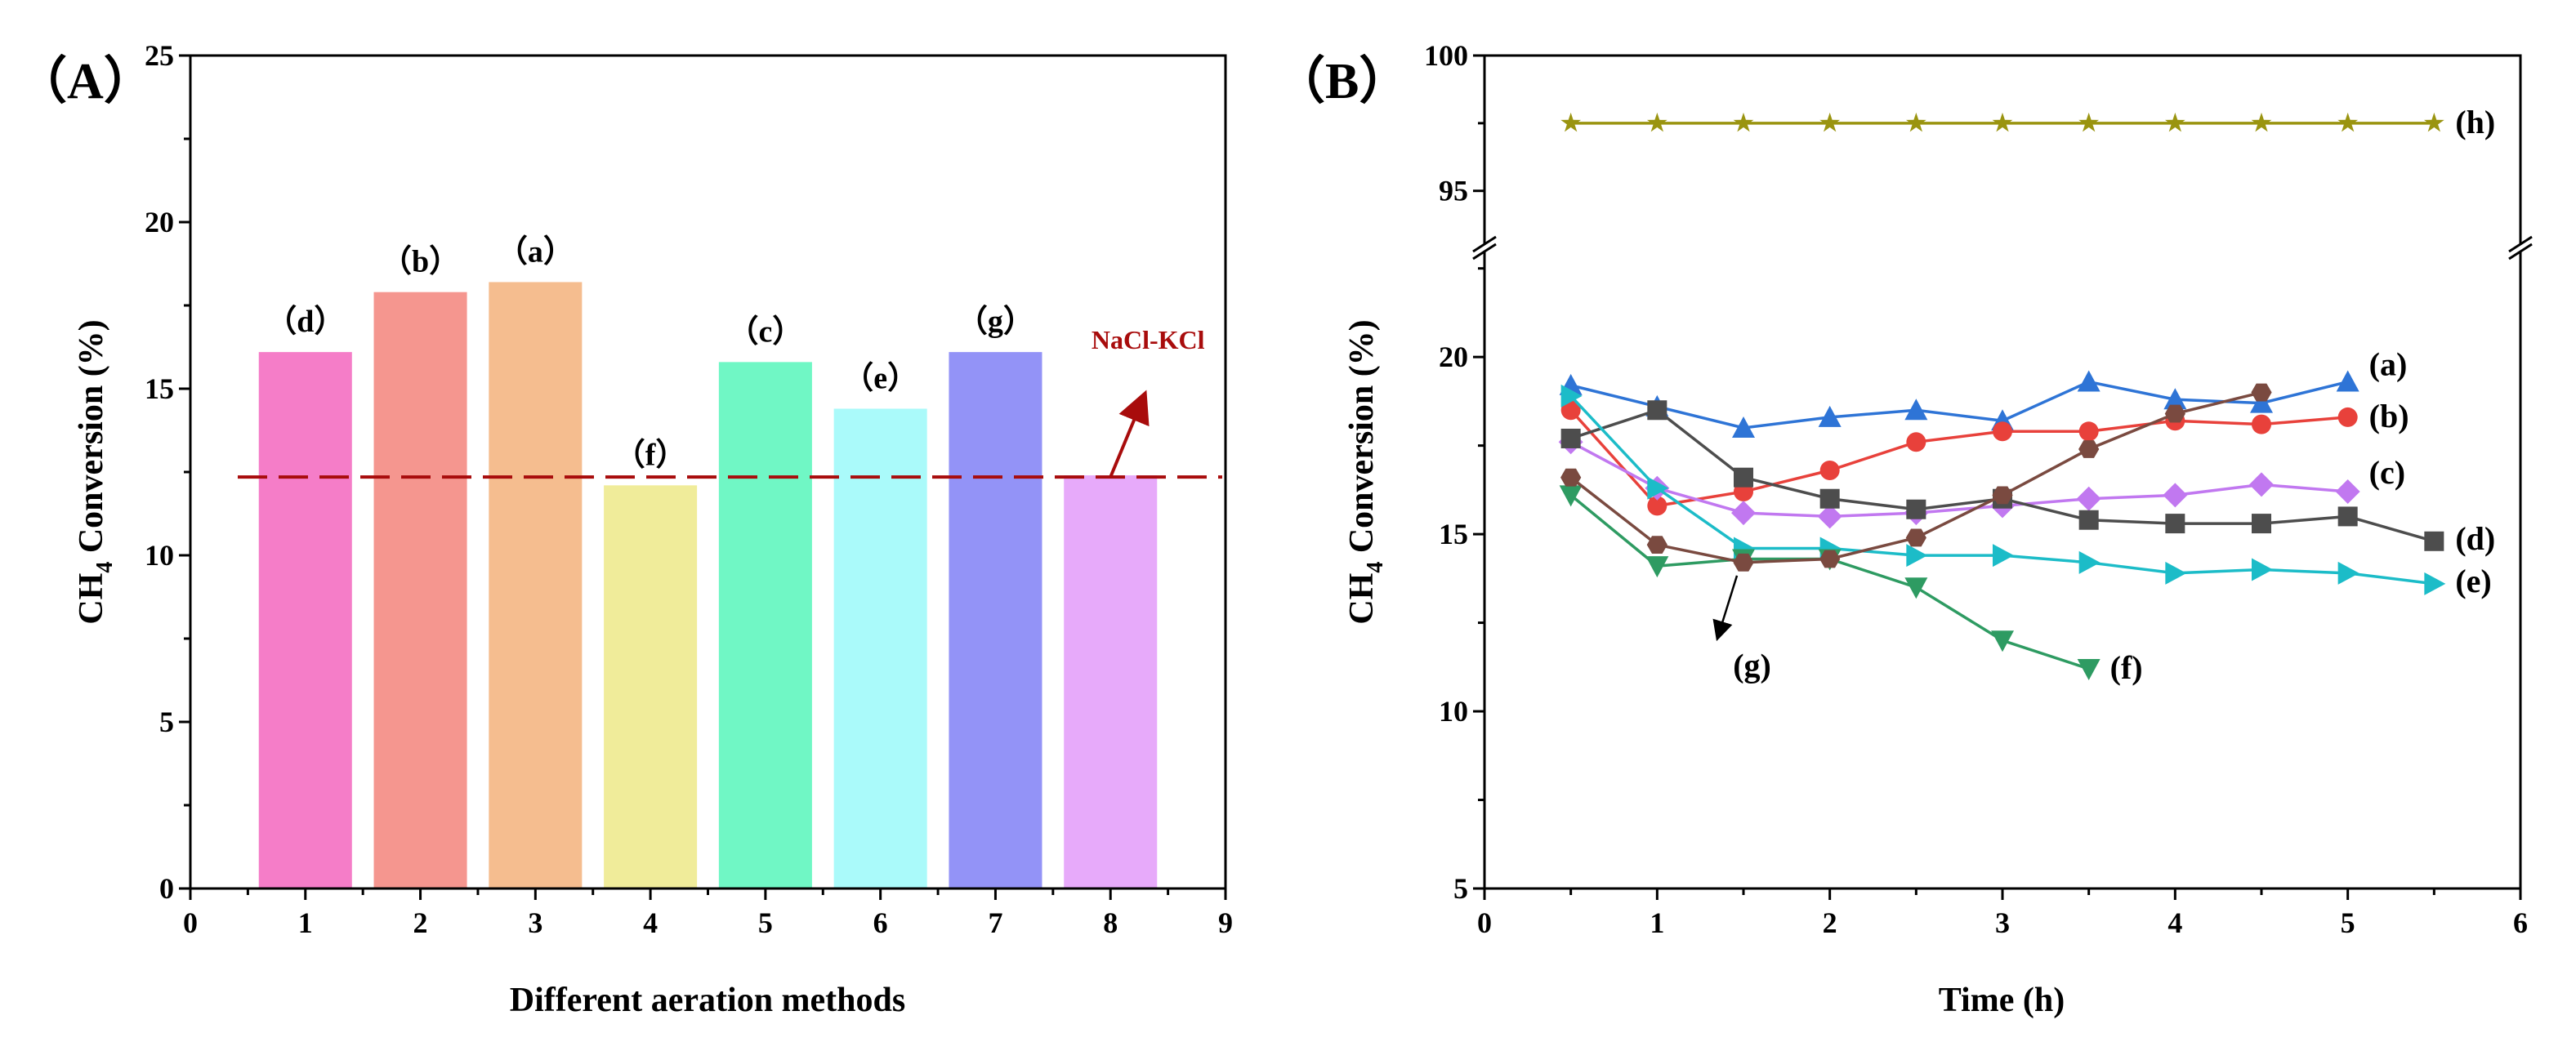  I want to click on series-g, so click(1916, 477).